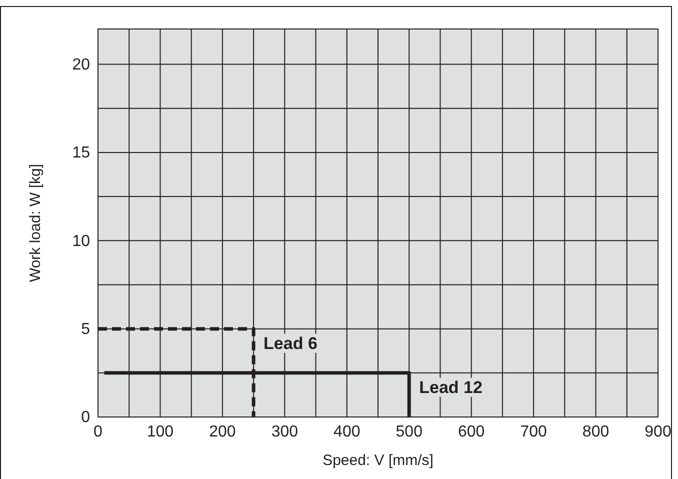  What do you see at coordinates (81, 241) in the screenshot?
I see `y-tick-label: 10` at bounding box center [81, 241].